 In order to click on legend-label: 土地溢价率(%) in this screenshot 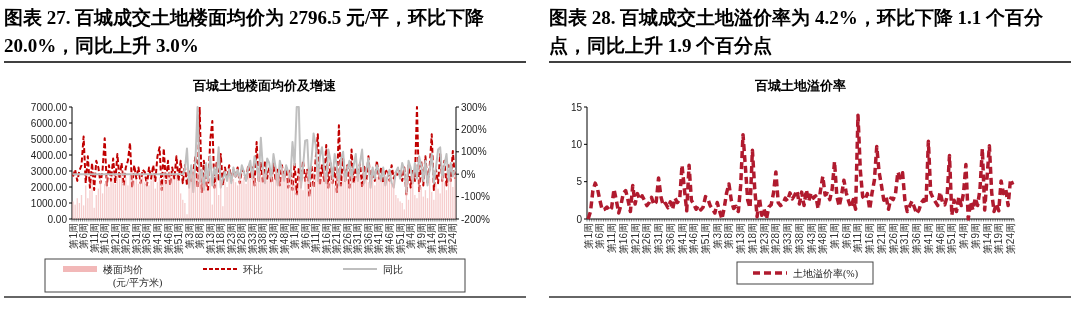, I will do `click(825, 274)`.